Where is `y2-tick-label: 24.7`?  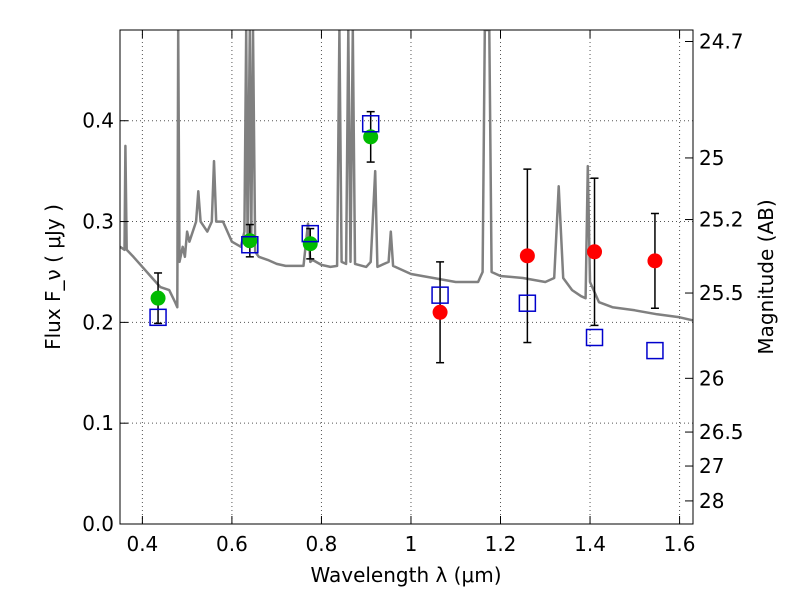 y2-tick-label: 24.7 is located at coordinates (721, 41).